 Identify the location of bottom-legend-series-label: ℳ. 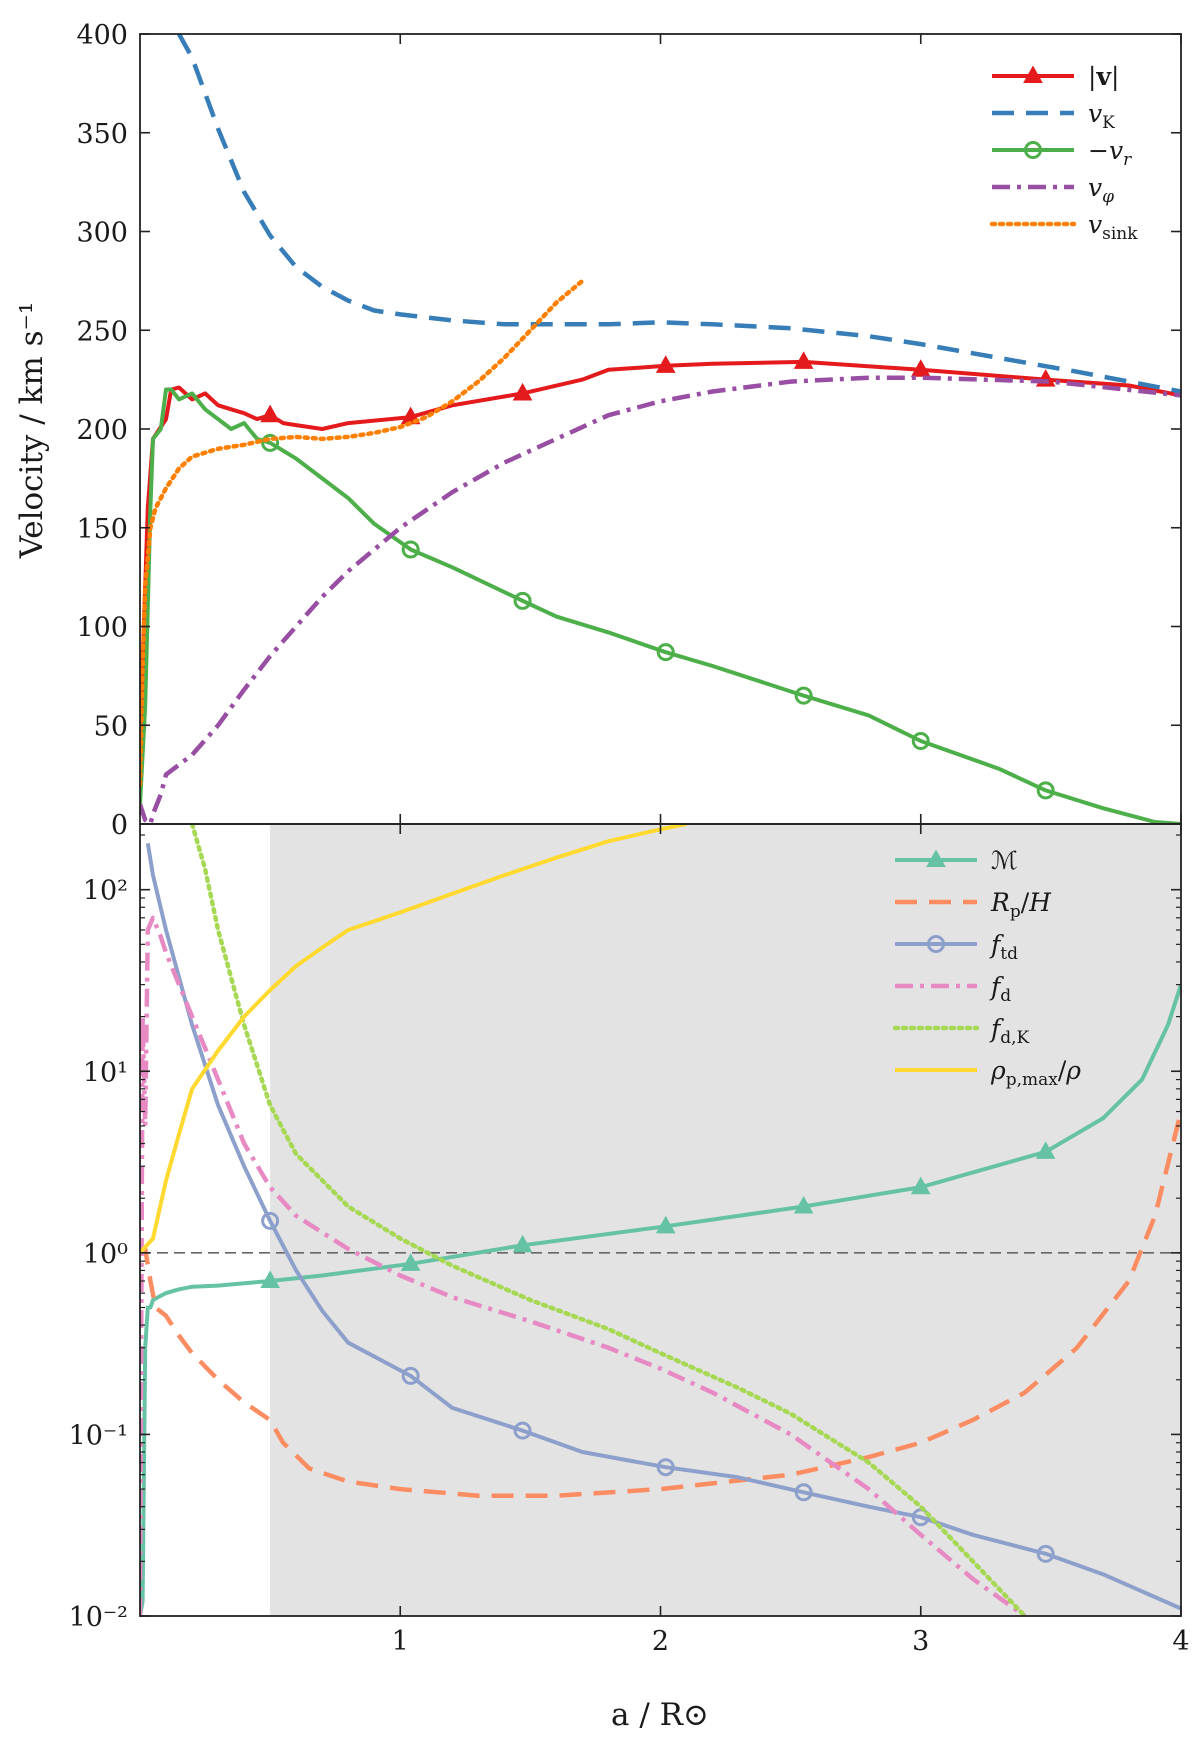
(1004, 860).